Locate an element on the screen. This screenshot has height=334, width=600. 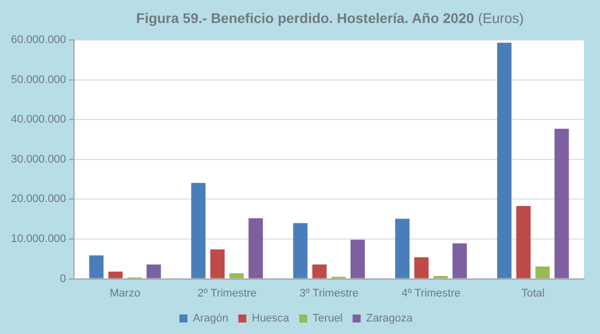
legend-label: Huesca is located at coordinates (271, 318).